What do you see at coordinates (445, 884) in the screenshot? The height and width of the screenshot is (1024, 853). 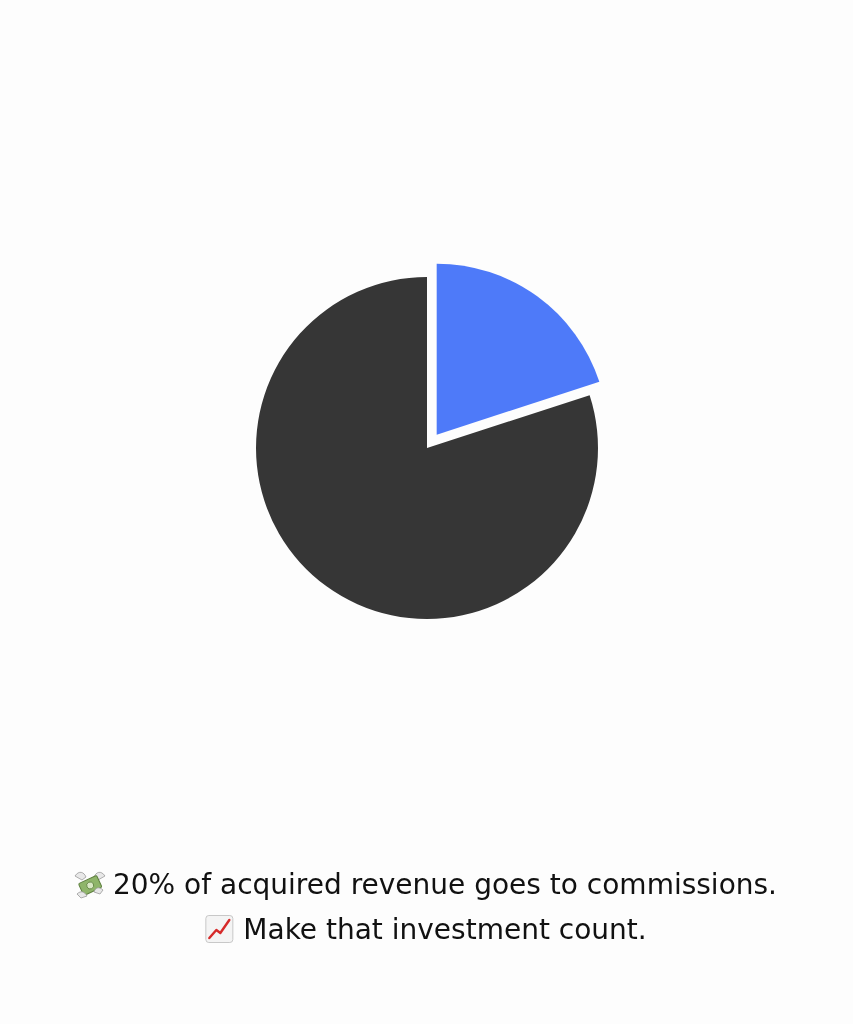 I see `text: 20% of acquired revenue goes to commissions.` at bounding box center [445, 884].